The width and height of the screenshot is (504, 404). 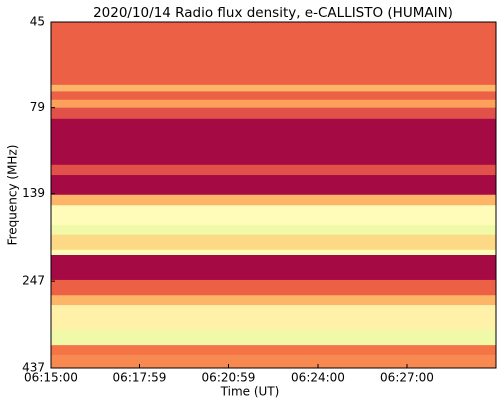 I want to click on y-tick-label: 79, so click(x=37, y=107).